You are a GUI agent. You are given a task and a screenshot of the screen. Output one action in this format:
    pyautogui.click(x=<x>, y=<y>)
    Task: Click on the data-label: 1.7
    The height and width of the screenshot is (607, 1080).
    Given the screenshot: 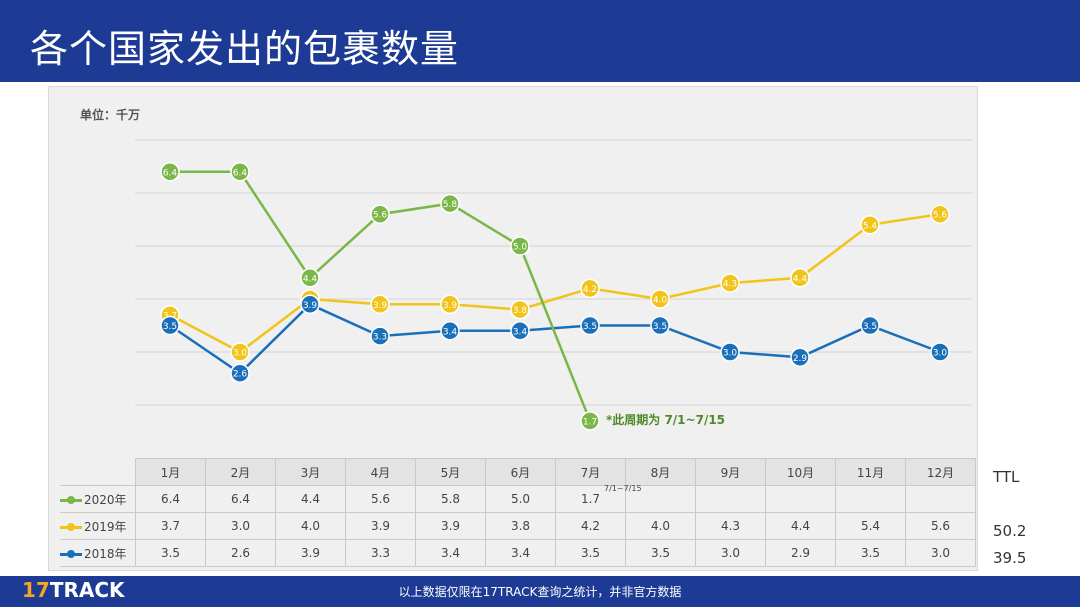 What is the action you would take?
    pyautogui.click(x=590, y=422)
    